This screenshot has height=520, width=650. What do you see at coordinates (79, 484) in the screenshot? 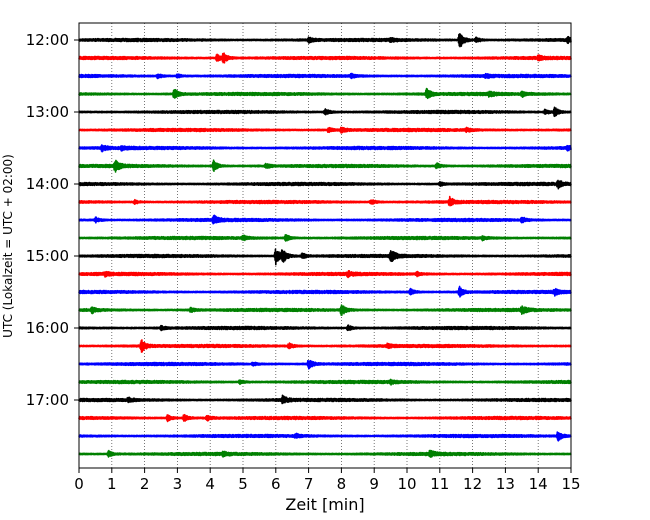
I see `x-tick-label: 0` at bounding box center [79, 484].